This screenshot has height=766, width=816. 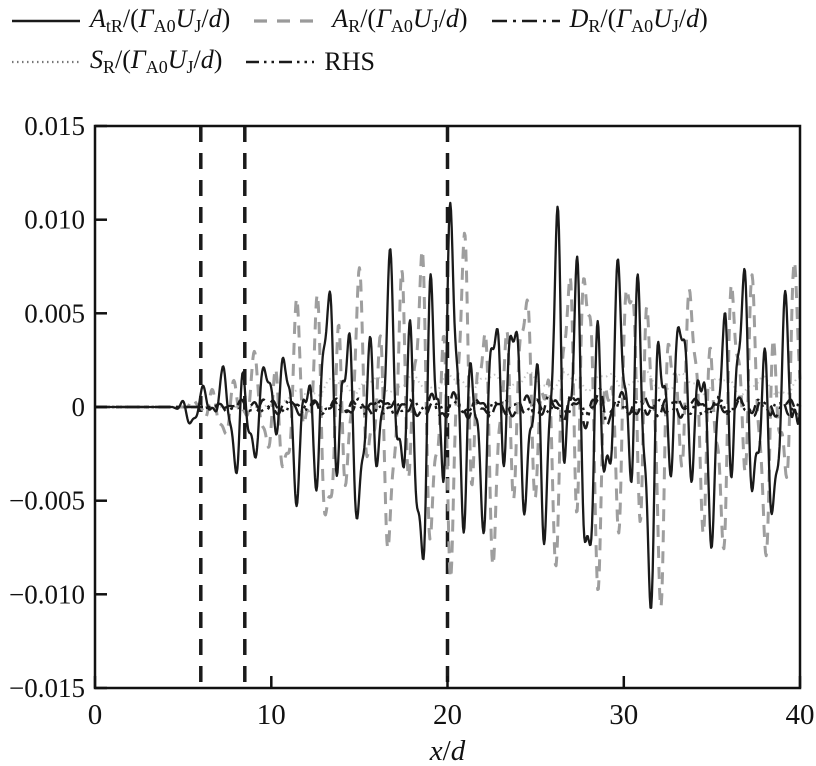 What do you see at coordinates (525, 20) in the screenshot?
I see `legend-marker-DR-line-icon` at bounding box center [525, 20].